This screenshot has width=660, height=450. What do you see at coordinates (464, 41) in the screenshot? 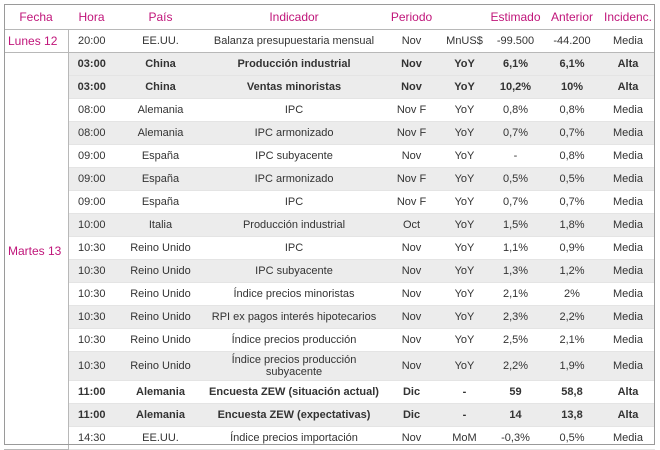
I see `unidad-cell: MnUS$` at bounding box center [464, 41].